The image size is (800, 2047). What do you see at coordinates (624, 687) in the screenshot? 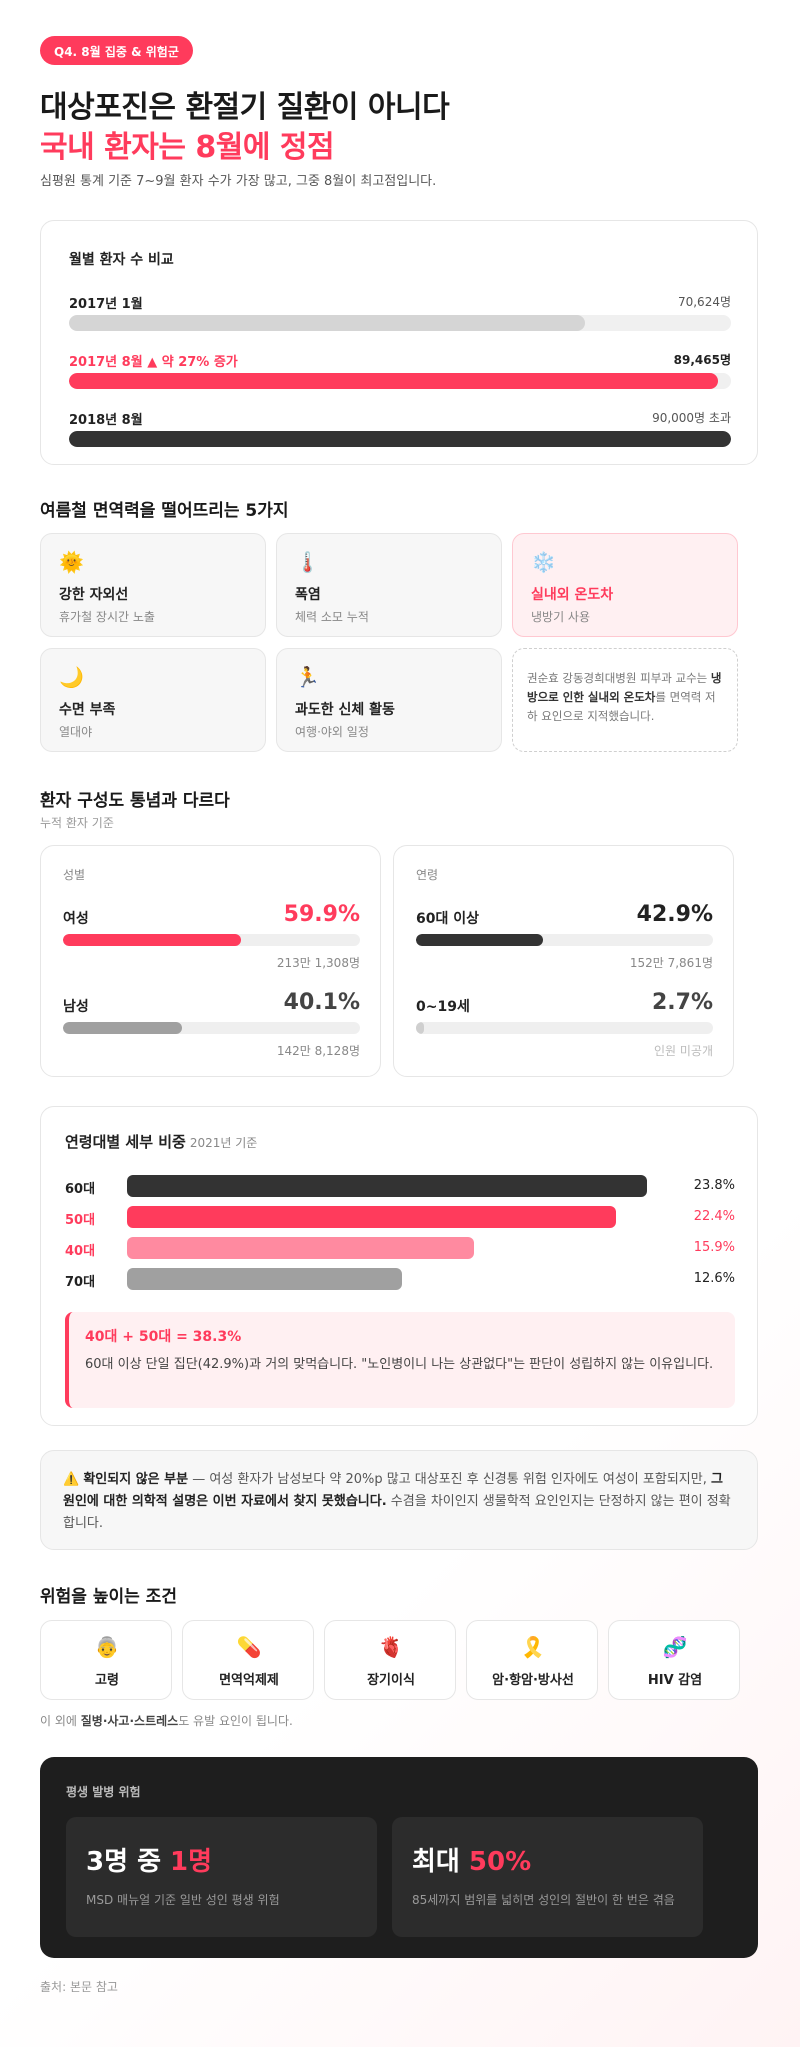
I see `quote-emphasis: 냉방으로 인한 실내외 온도차` at bounding box center [624, 687].